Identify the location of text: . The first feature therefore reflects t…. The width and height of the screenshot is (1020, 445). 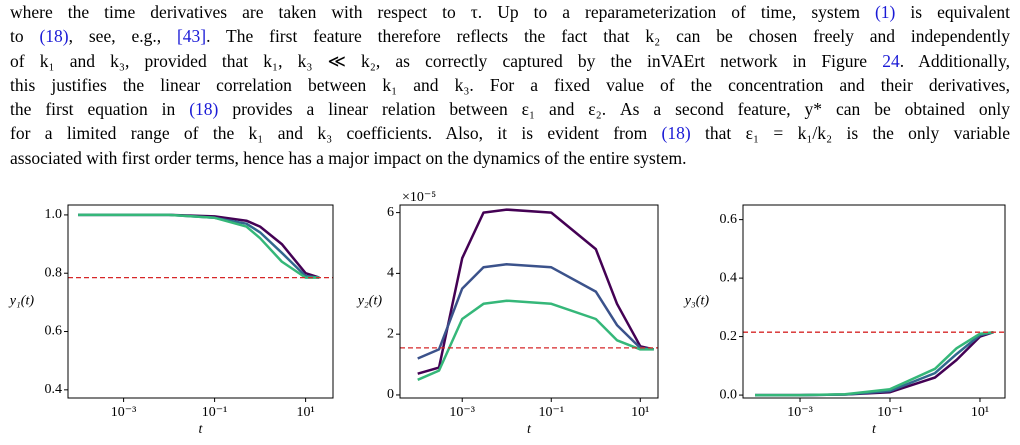
(608, 36).